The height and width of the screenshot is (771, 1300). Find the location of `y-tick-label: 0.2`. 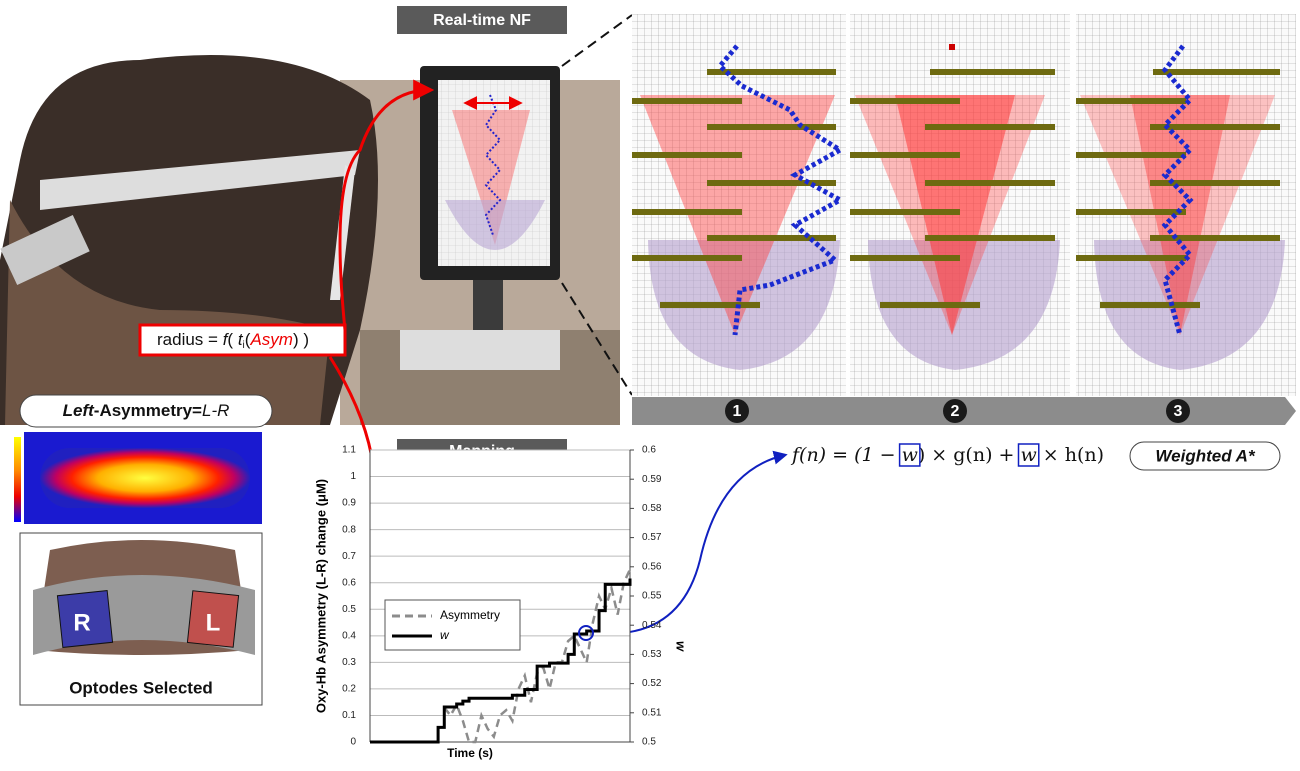

y-tick-label: 0.2 is located at coordinates (349, 689).